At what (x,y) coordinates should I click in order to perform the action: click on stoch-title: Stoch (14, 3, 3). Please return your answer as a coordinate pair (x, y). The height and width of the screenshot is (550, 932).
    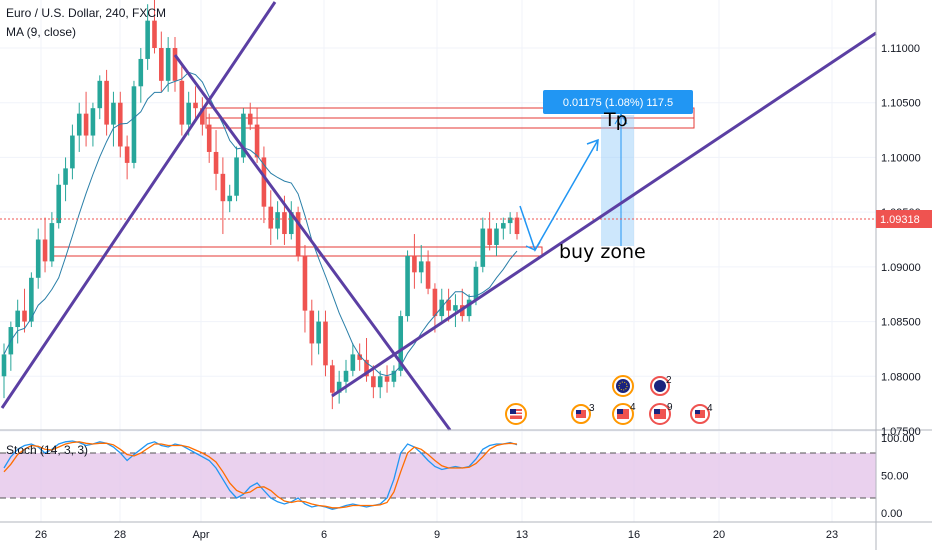
    Looking at the image, I should click on (47, 450).